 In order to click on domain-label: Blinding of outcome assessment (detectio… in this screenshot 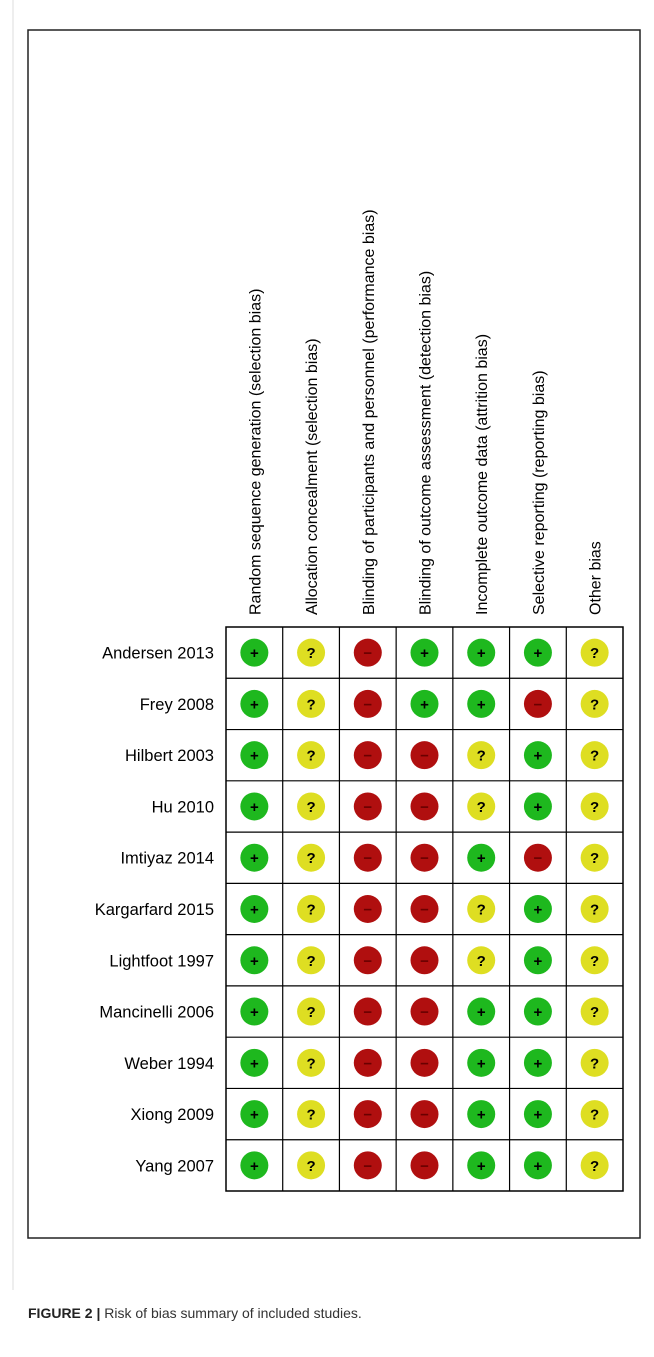, I will do `click(426, 443)`.